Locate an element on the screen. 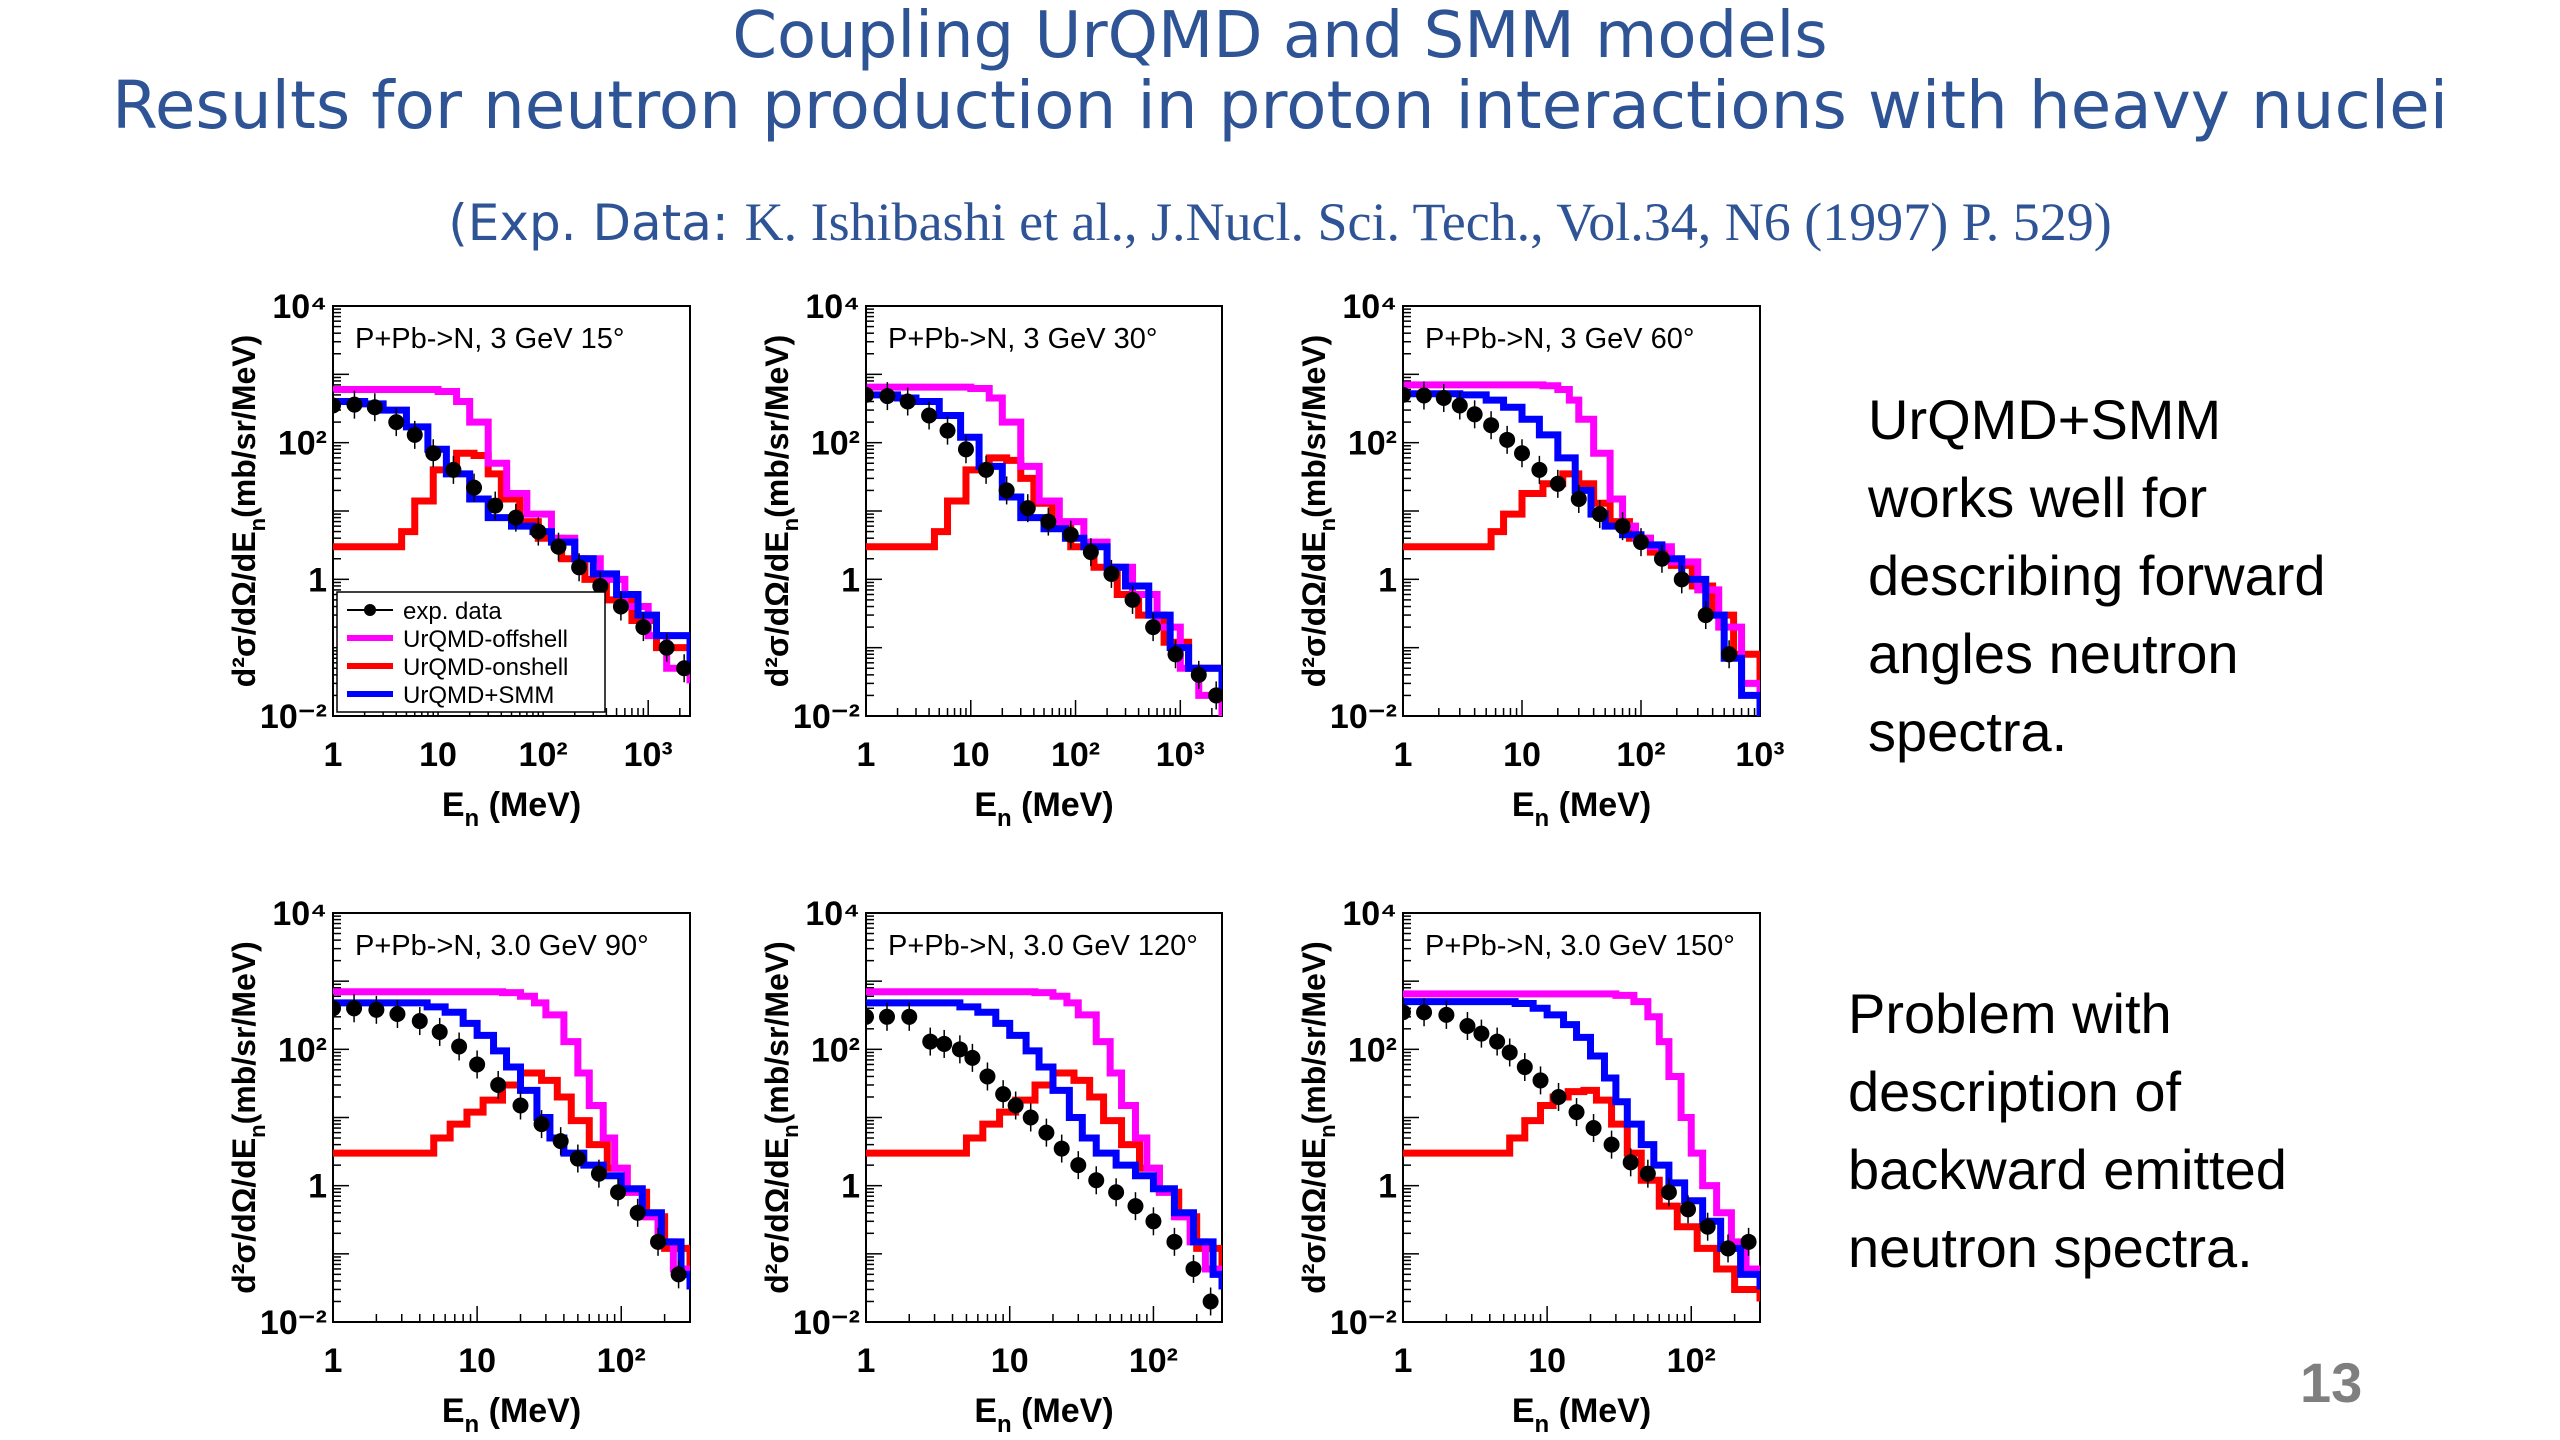 The width and height of the screenshot is (2560, 1440). note-line: backward emitted is located at coordinates (2067, 1169).